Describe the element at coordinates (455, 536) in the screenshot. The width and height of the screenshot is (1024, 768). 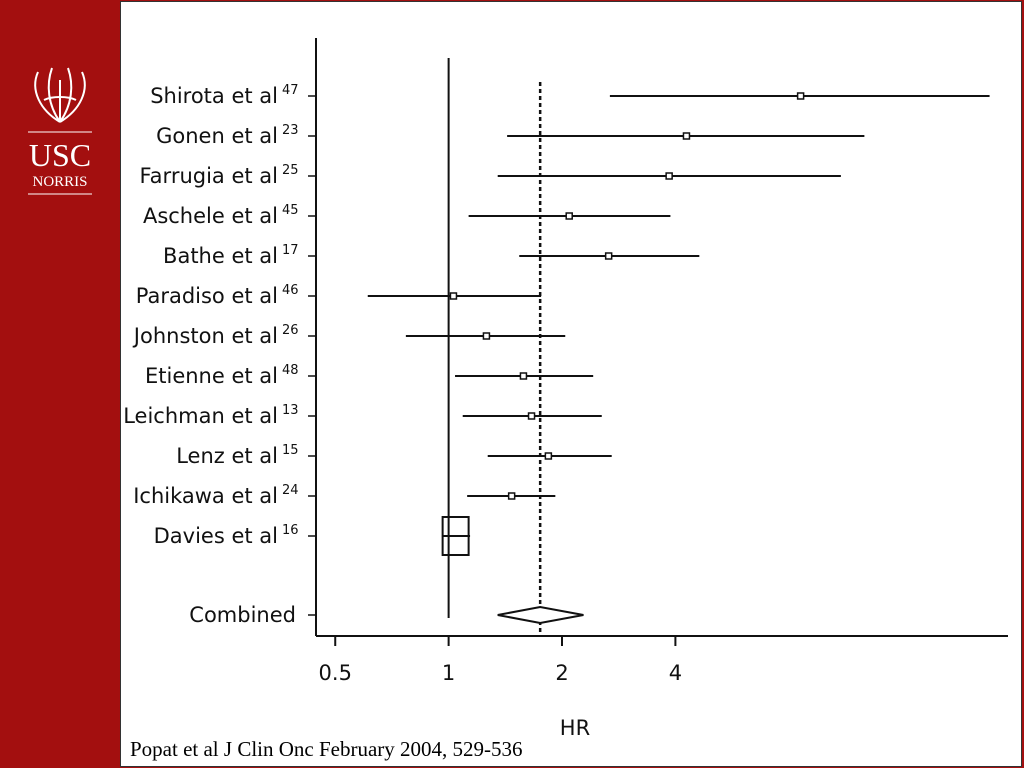
I see `estimate-box` at that location.